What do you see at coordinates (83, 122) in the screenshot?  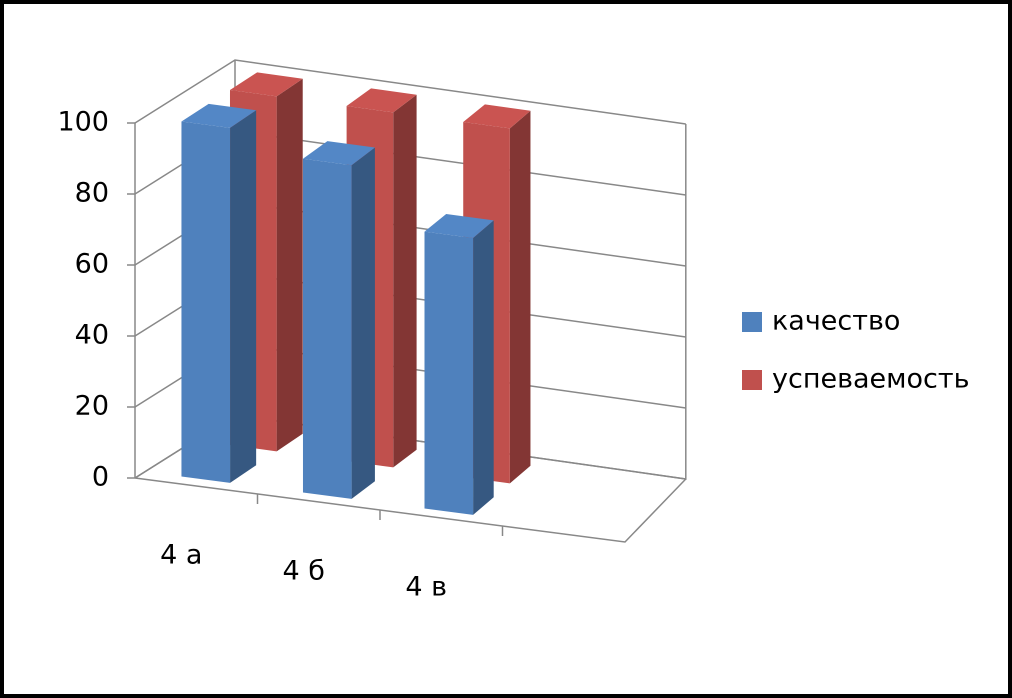 I see `y-tick-label: 100` at bounding box center [83, 122].